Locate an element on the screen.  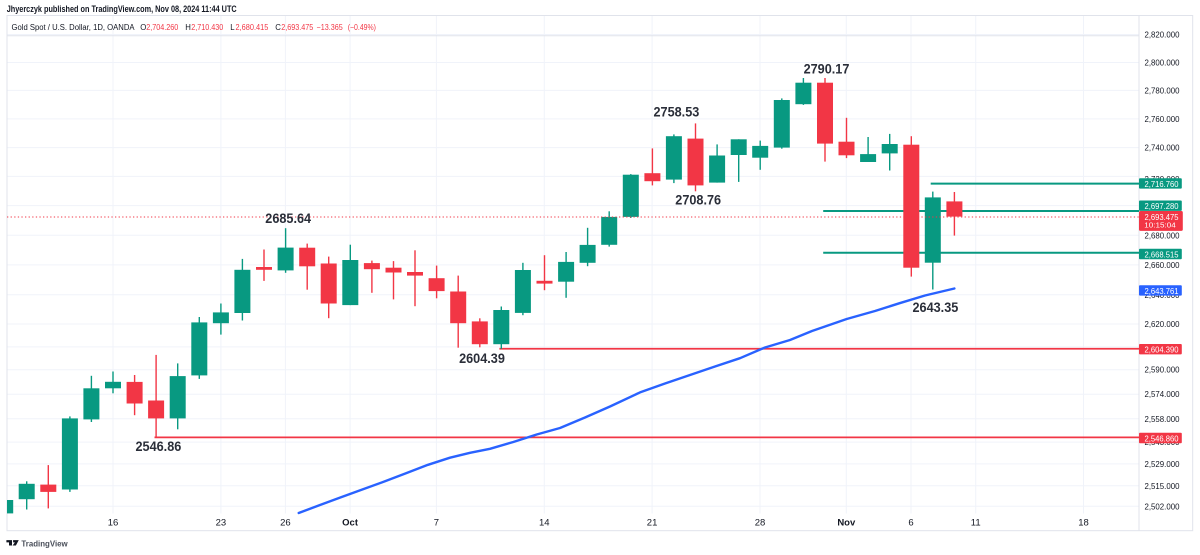
svg-text: 2,680.000 is located at coordinates (1162, 235).